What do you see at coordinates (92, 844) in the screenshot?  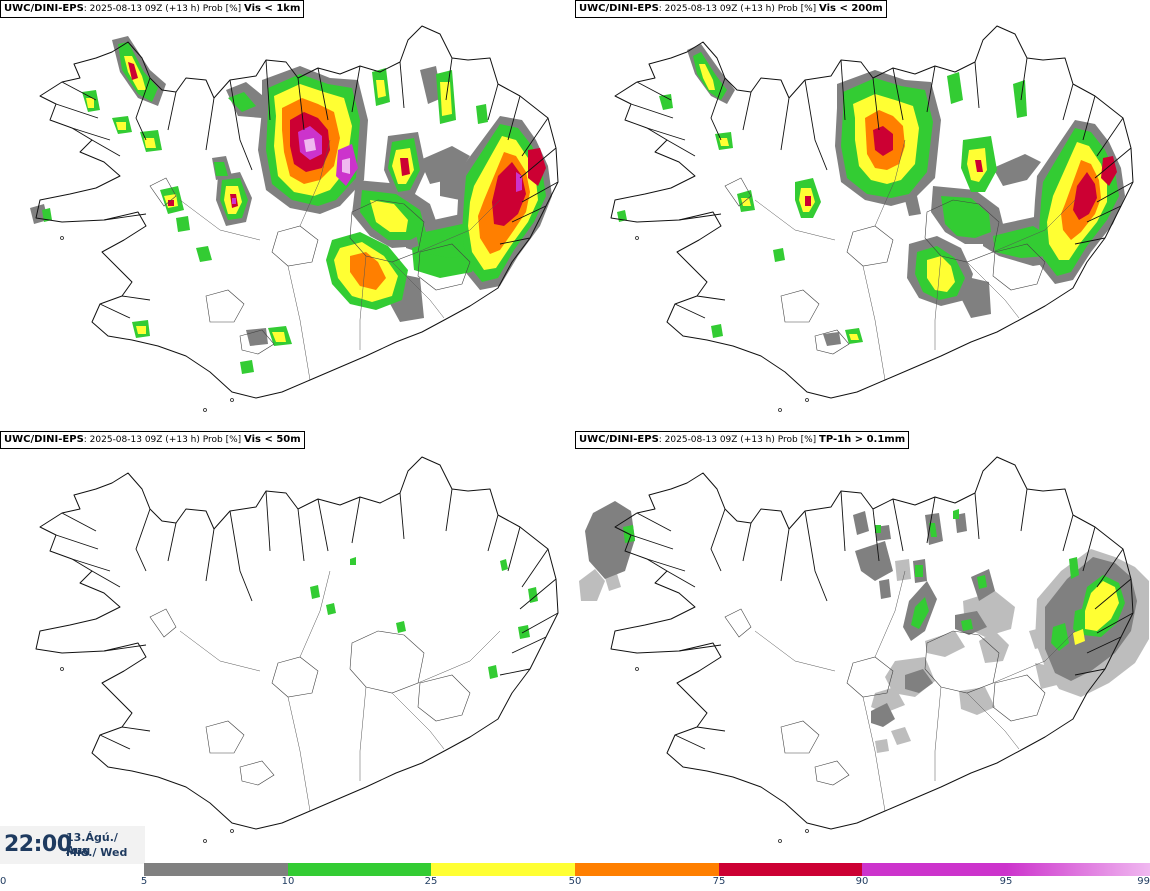 I see `valid-date: 13.Ágú./ Aug` at bounding box center [92, 844].